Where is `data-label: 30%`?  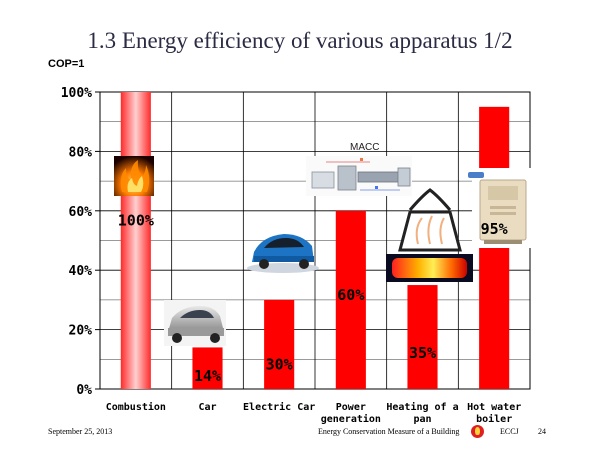
data-label: 30% is located at coordinates (279, 364).